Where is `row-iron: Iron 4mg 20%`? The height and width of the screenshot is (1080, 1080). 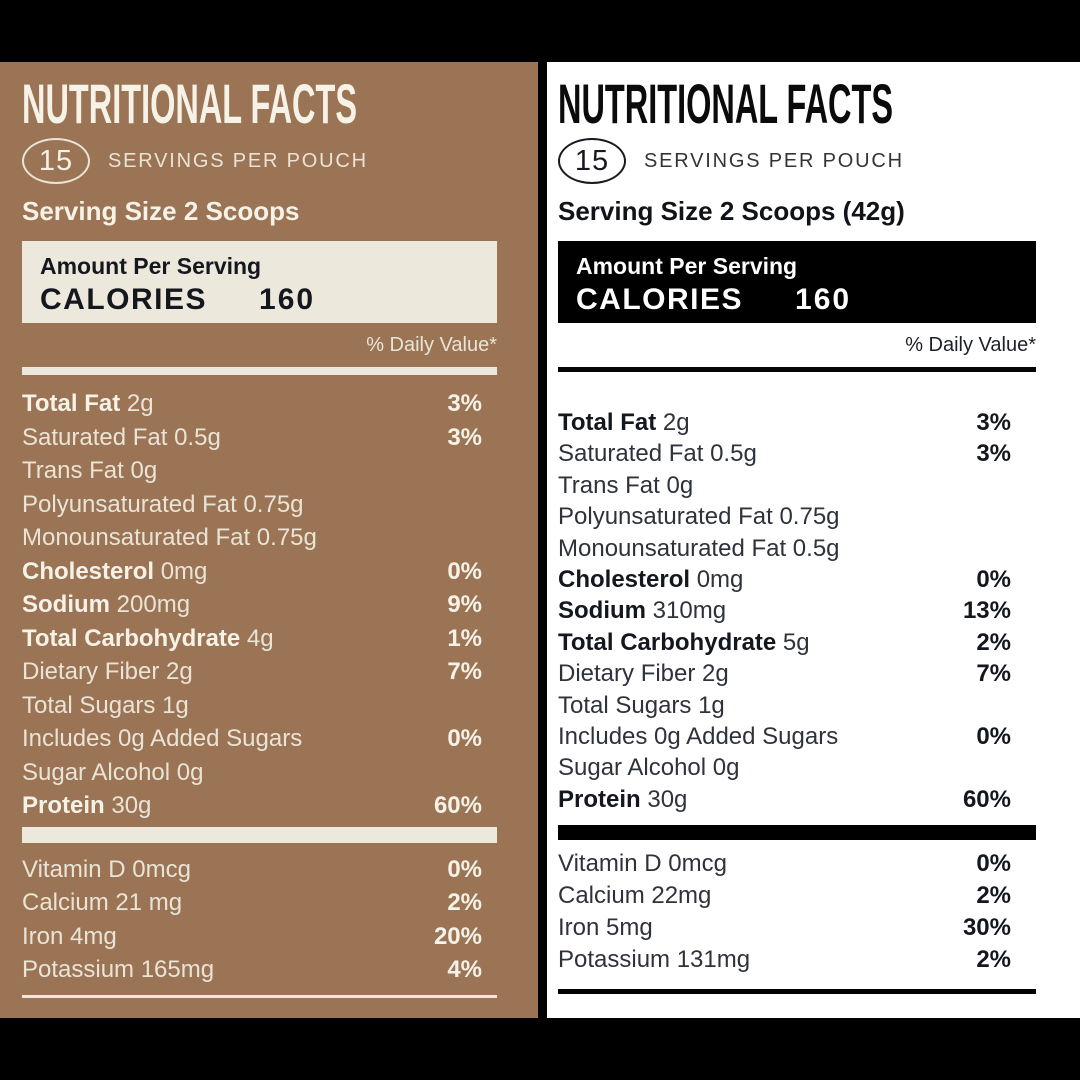
row-iron: Iron 4mg 20% is located at coordinates (259, 937).